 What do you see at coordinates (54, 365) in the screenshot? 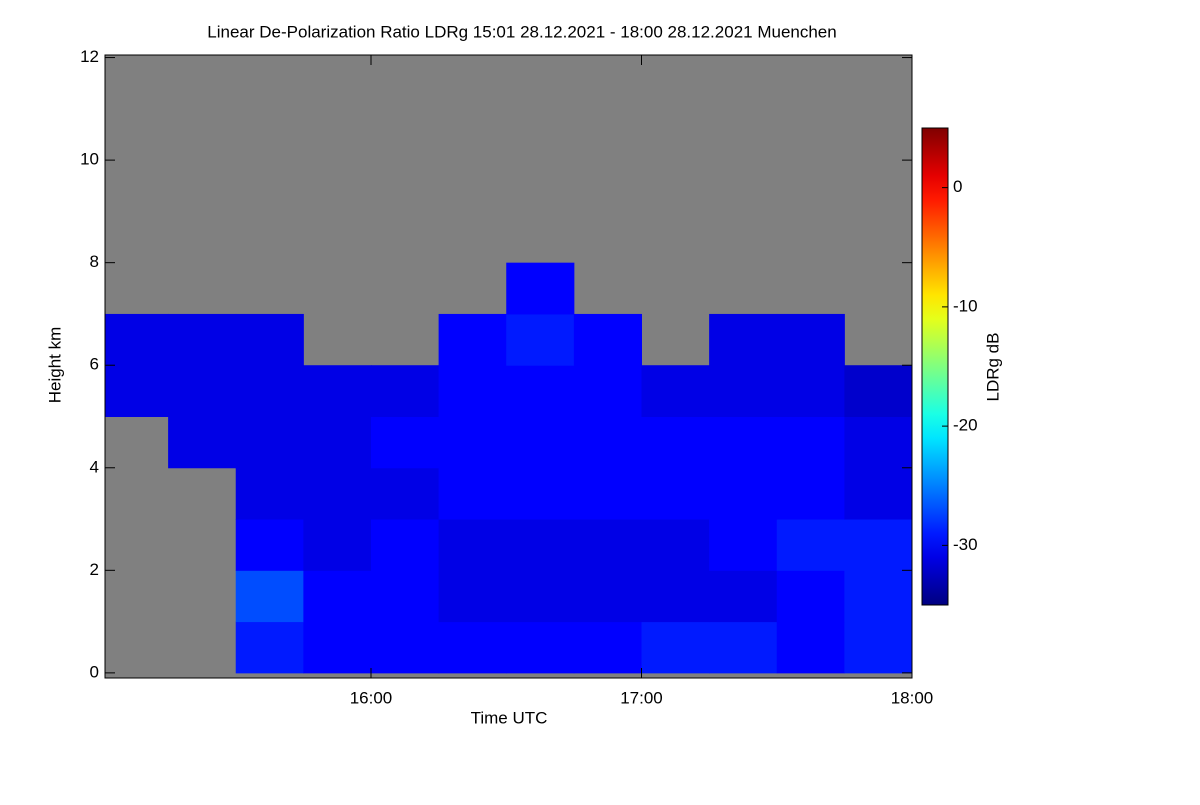
I see `y-axis-label: Height km` at bounding box center [54, 365].